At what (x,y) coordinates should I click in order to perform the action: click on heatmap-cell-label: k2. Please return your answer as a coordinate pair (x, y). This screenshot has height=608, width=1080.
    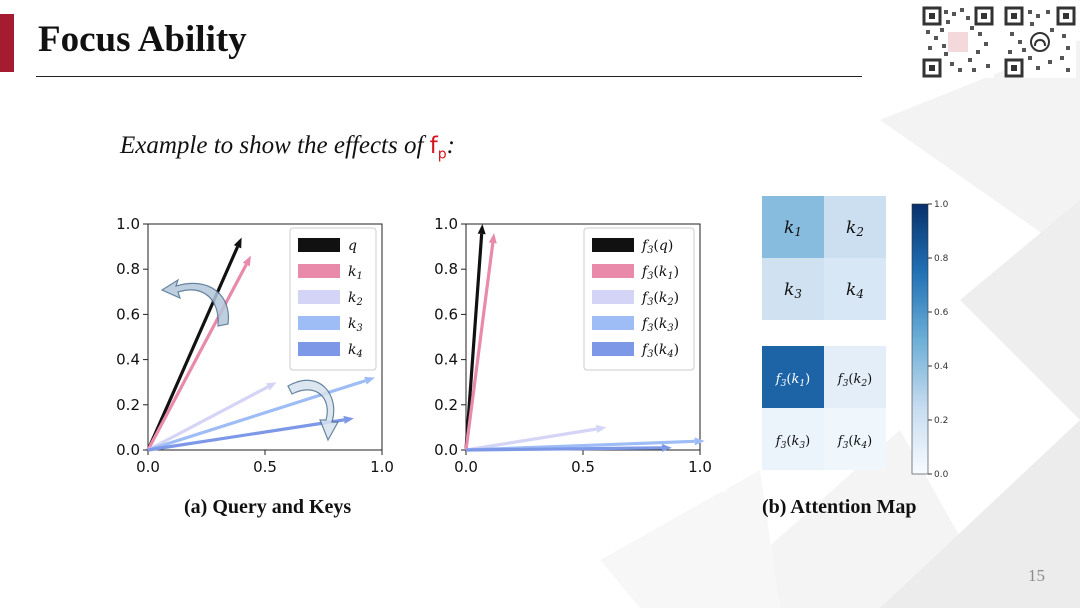
    Looking at the image, I should click on (855, 228).